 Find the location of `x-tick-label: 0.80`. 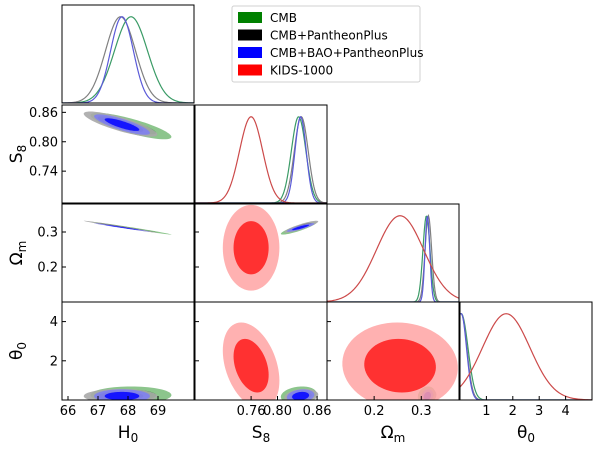

x-tick-label: 0.80 is located at coordinates (277, 411).